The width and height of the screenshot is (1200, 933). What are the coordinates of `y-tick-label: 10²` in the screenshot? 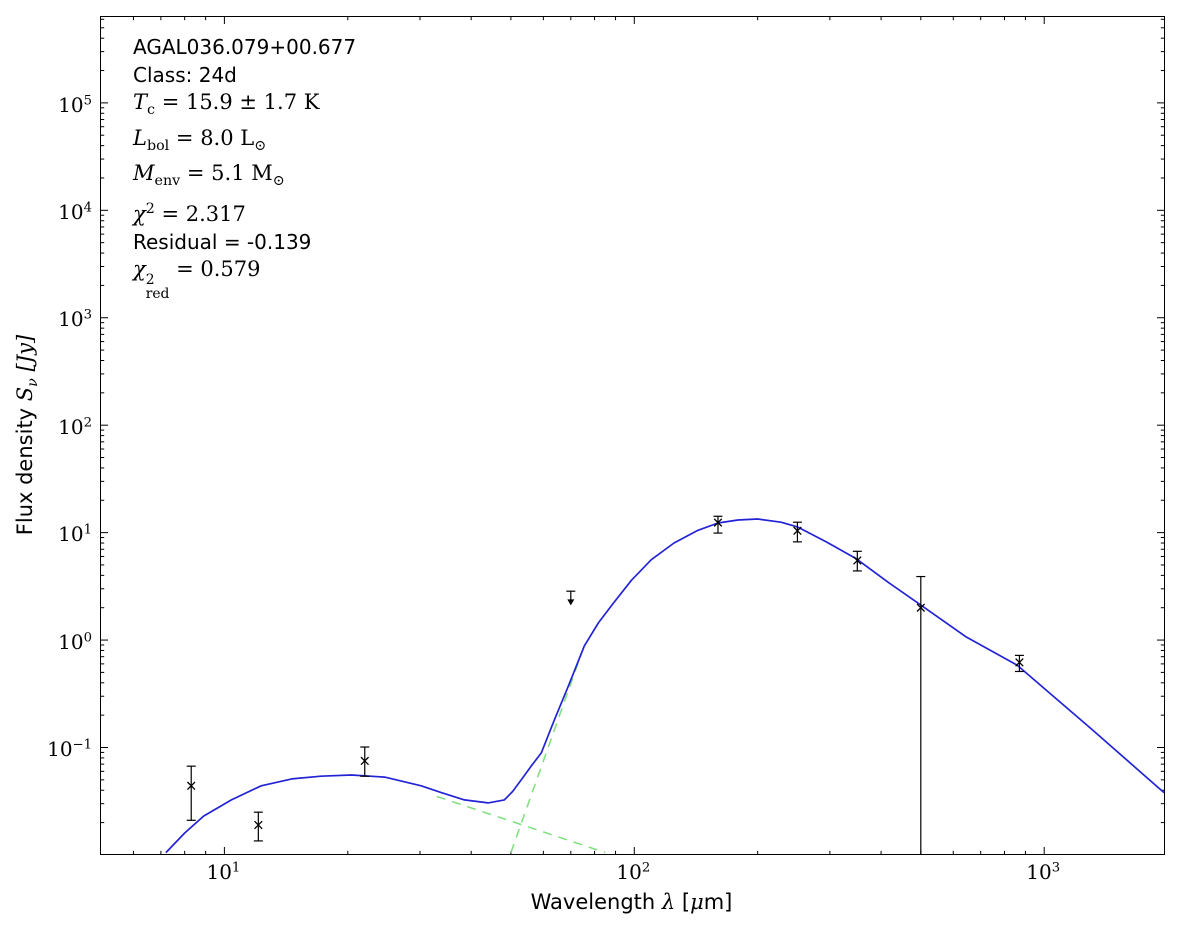 It's located at (75, 426).